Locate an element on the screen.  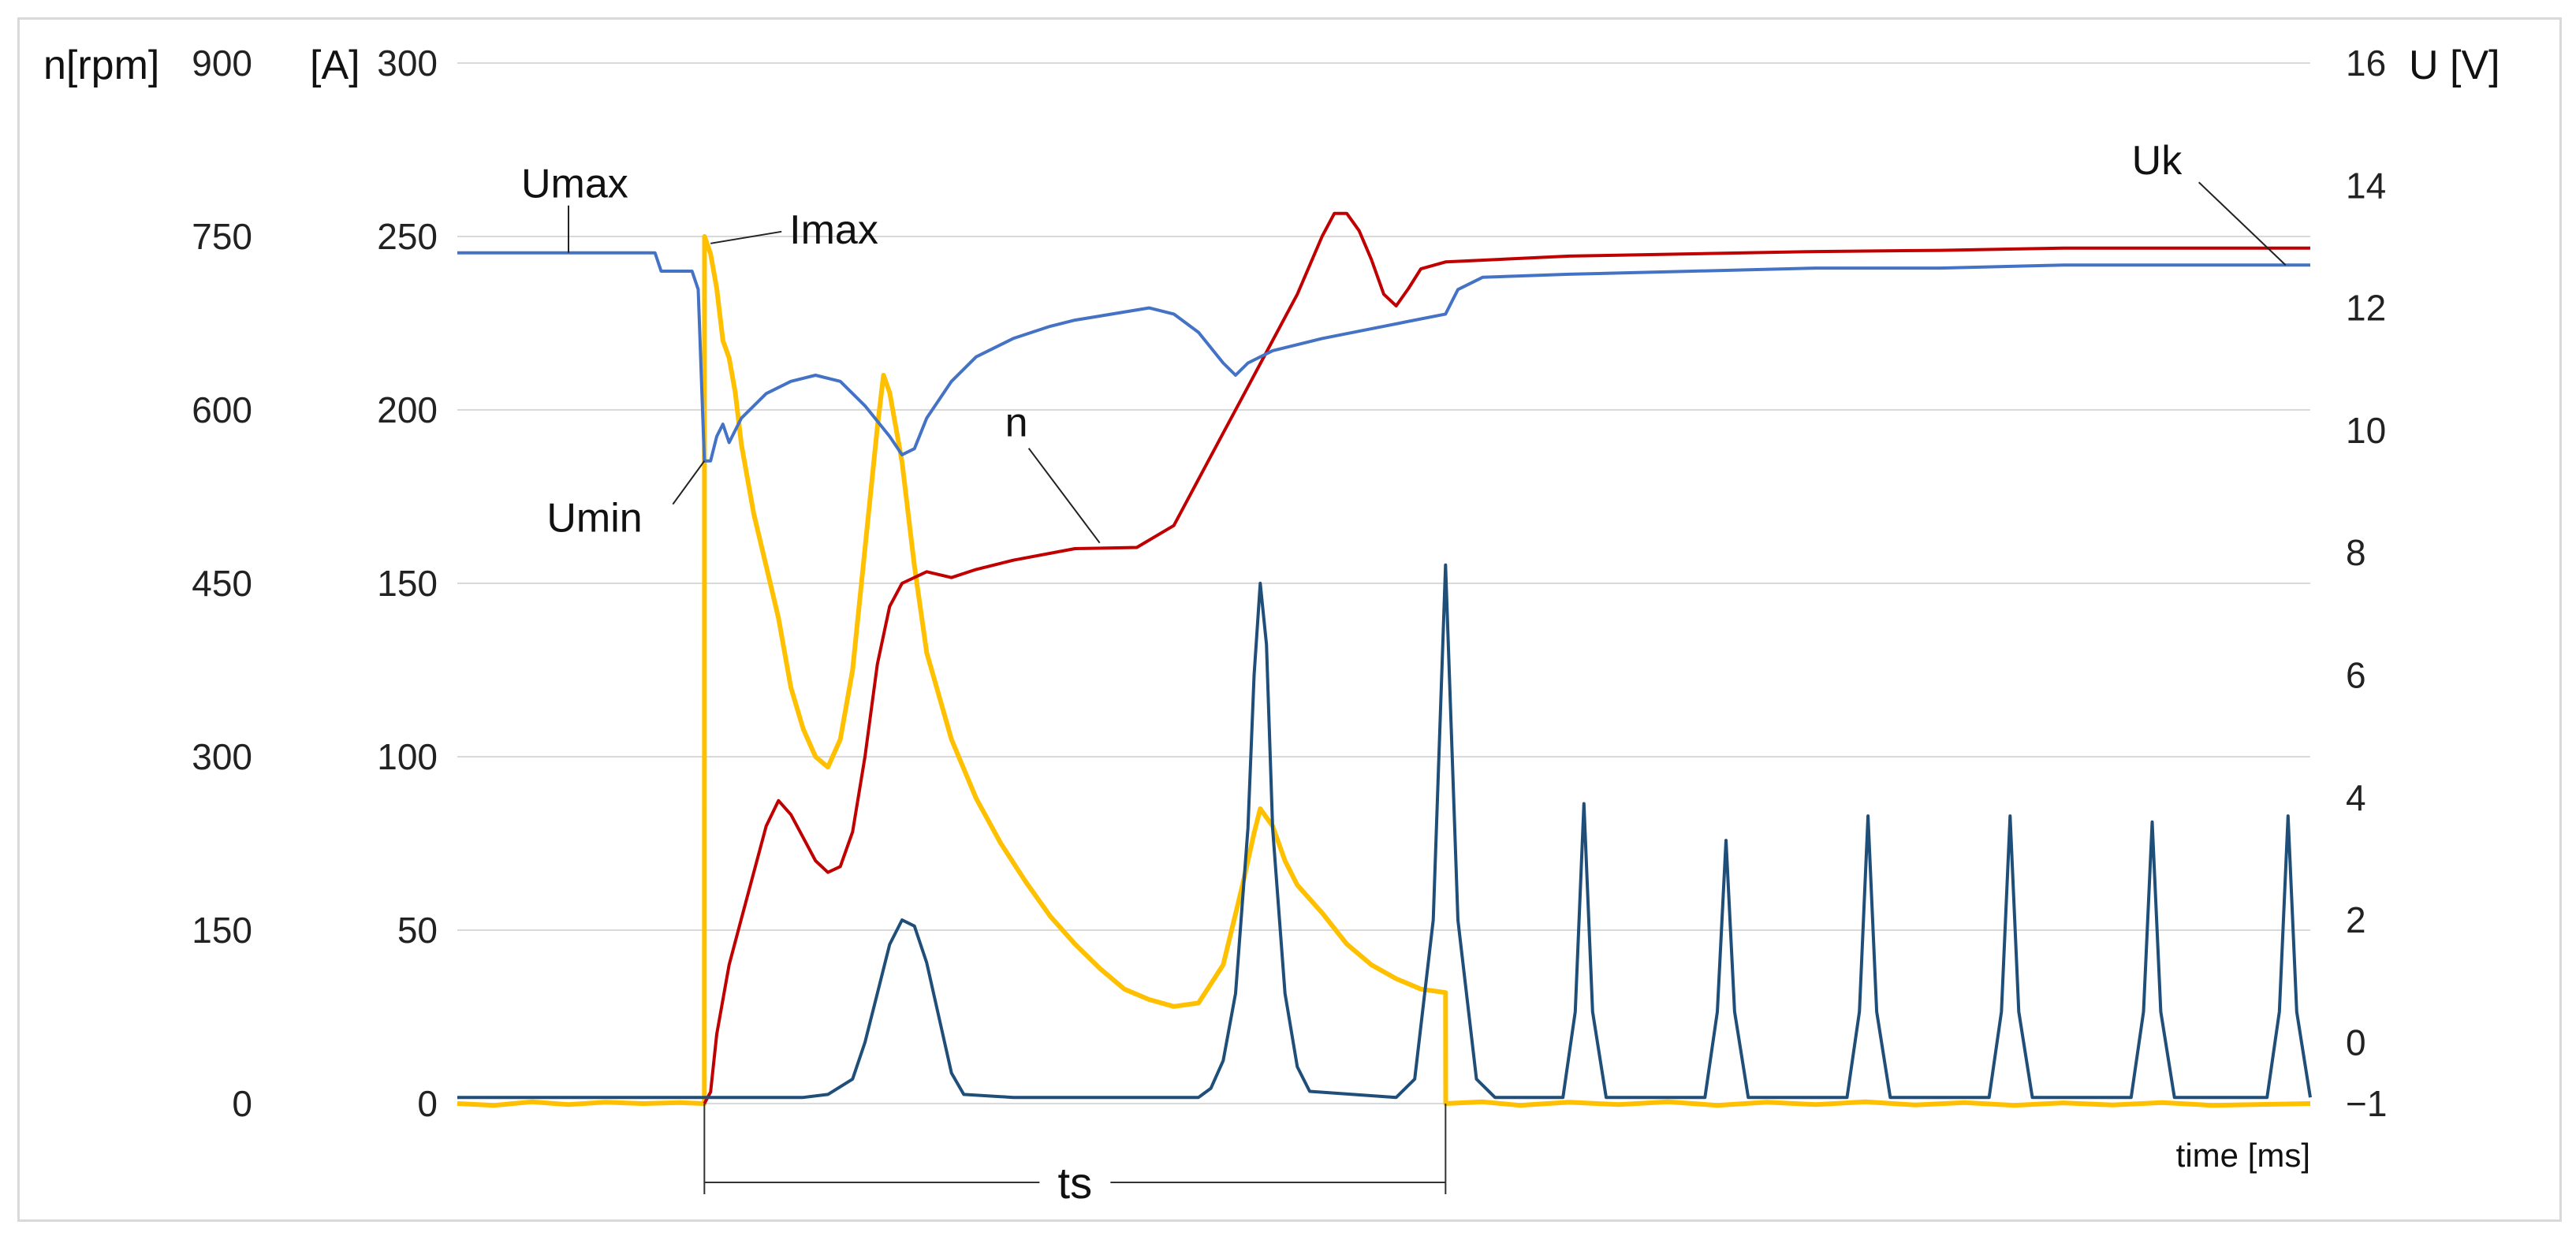
ts-label-bg is located at coordinates (1075, 1180).